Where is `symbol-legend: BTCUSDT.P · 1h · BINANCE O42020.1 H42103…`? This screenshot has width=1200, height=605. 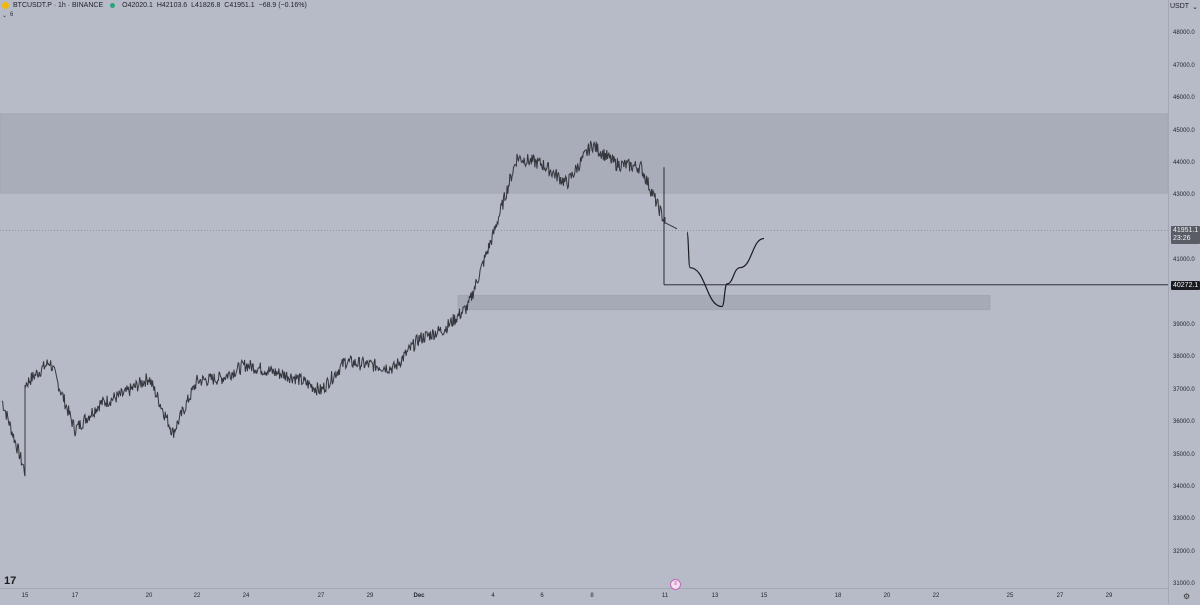
symbol-legend: BTCUSDT.P · 1h · BINANCE O42020.1 H42103… is located at coordinates (155, 5).